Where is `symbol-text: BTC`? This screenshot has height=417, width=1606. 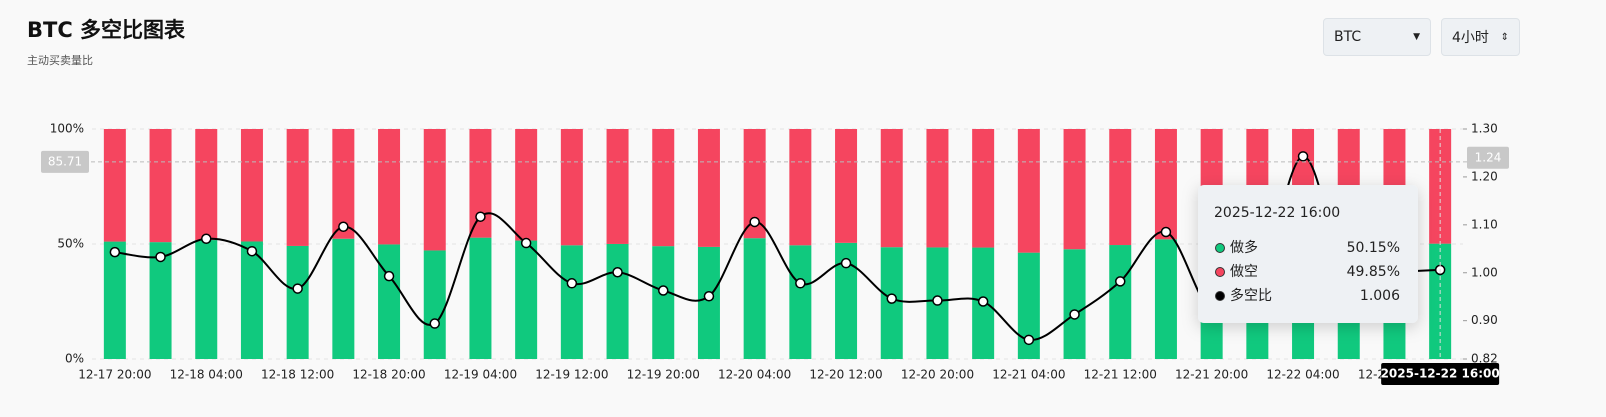
symbol-text: BTC is located at coordinates (1348, 37).